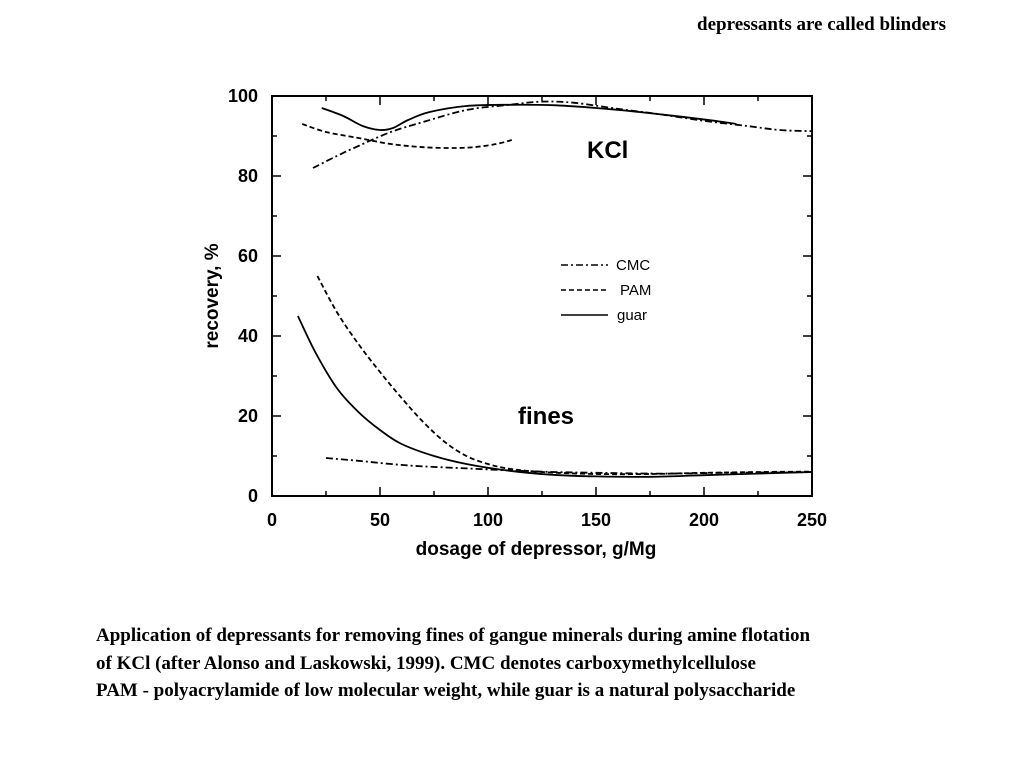 This screenshot has width=1024, height=768. What do you see at coordinates (555, 396) in the screenshot?
I see `series-guar-fines` at bounding box center [555, 396].